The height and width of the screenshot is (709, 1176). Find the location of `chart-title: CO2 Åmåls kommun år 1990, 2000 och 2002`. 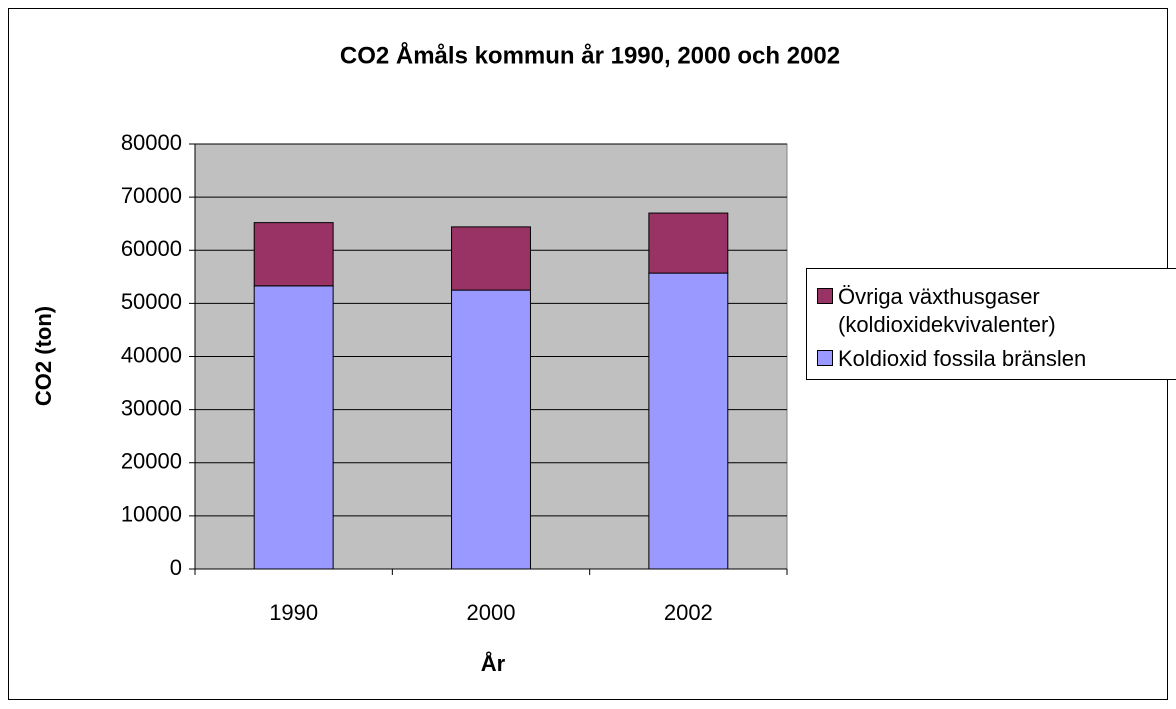

chart-title: CO2 Åmåls kommun år 1990, 2000 och 2002 is located at coordinates (590, 55).